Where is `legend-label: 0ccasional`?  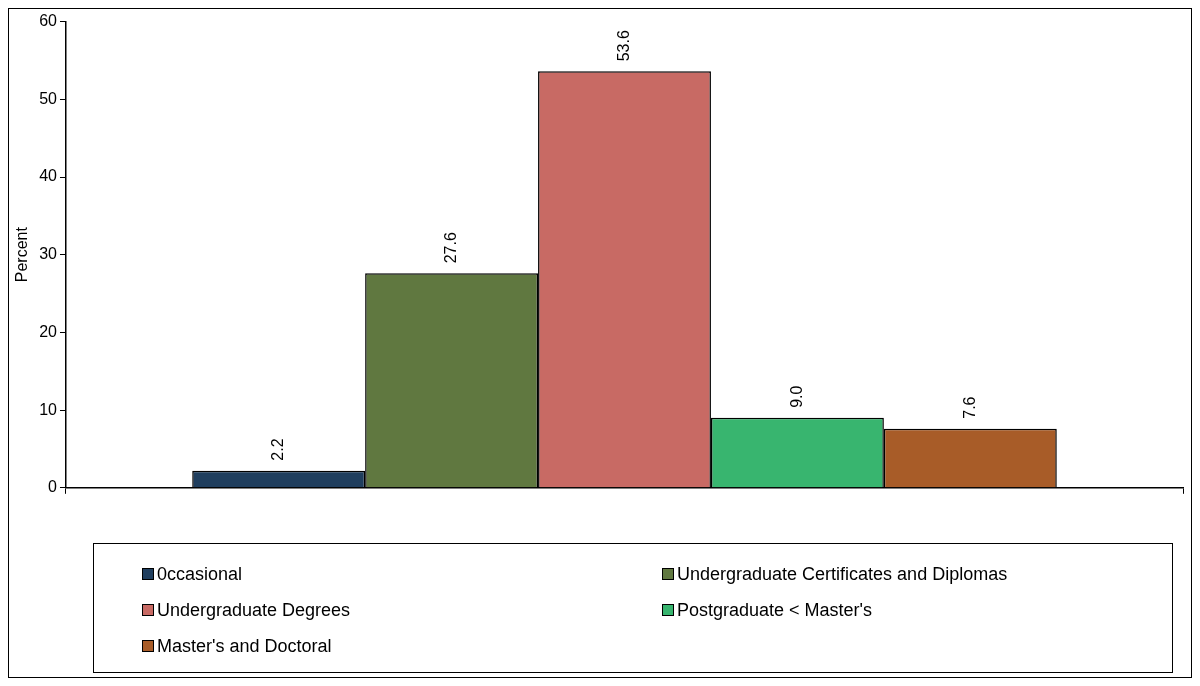
legend-label: 0ccasional is located at coordinates (200, 574).